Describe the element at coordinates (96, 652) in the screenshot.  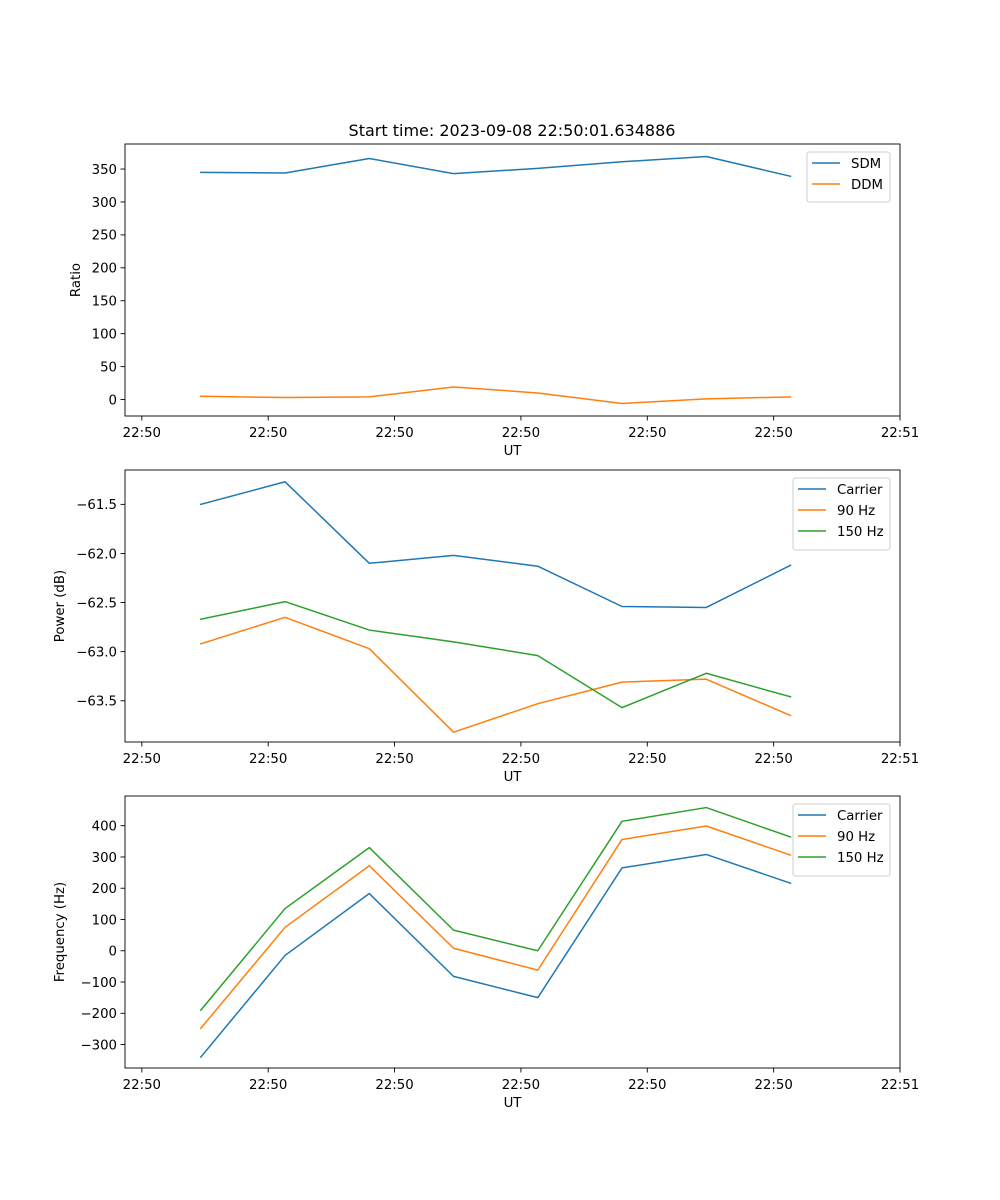
I see `y-tick-label: −63.0` at that location.